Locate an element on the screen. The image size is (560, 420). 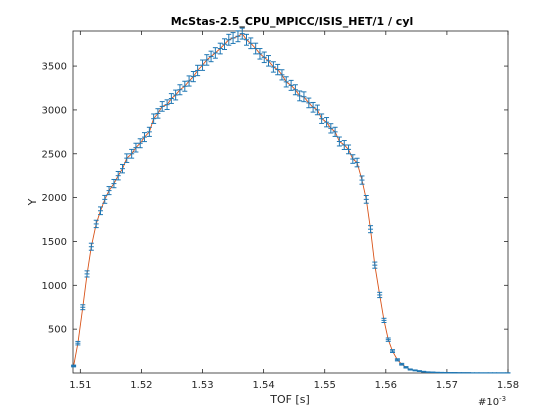
x-axis-label: TOF [s] is located at coordinates (289, 399).